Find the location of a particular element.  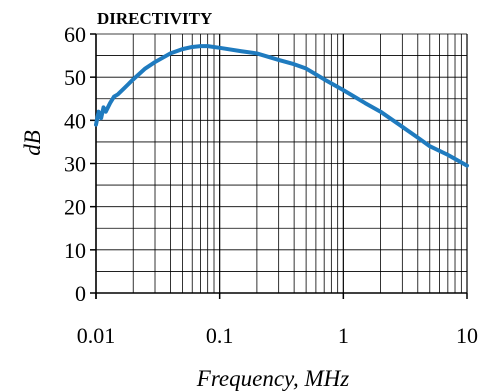

x-axis-title: Frequency, MHz is located at coordinates (272, 378).